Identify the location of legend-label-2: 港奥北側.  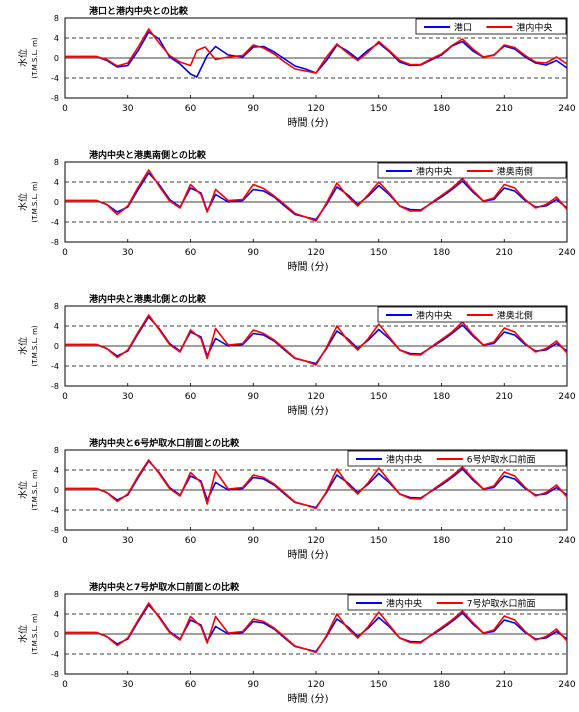
(515, 316).